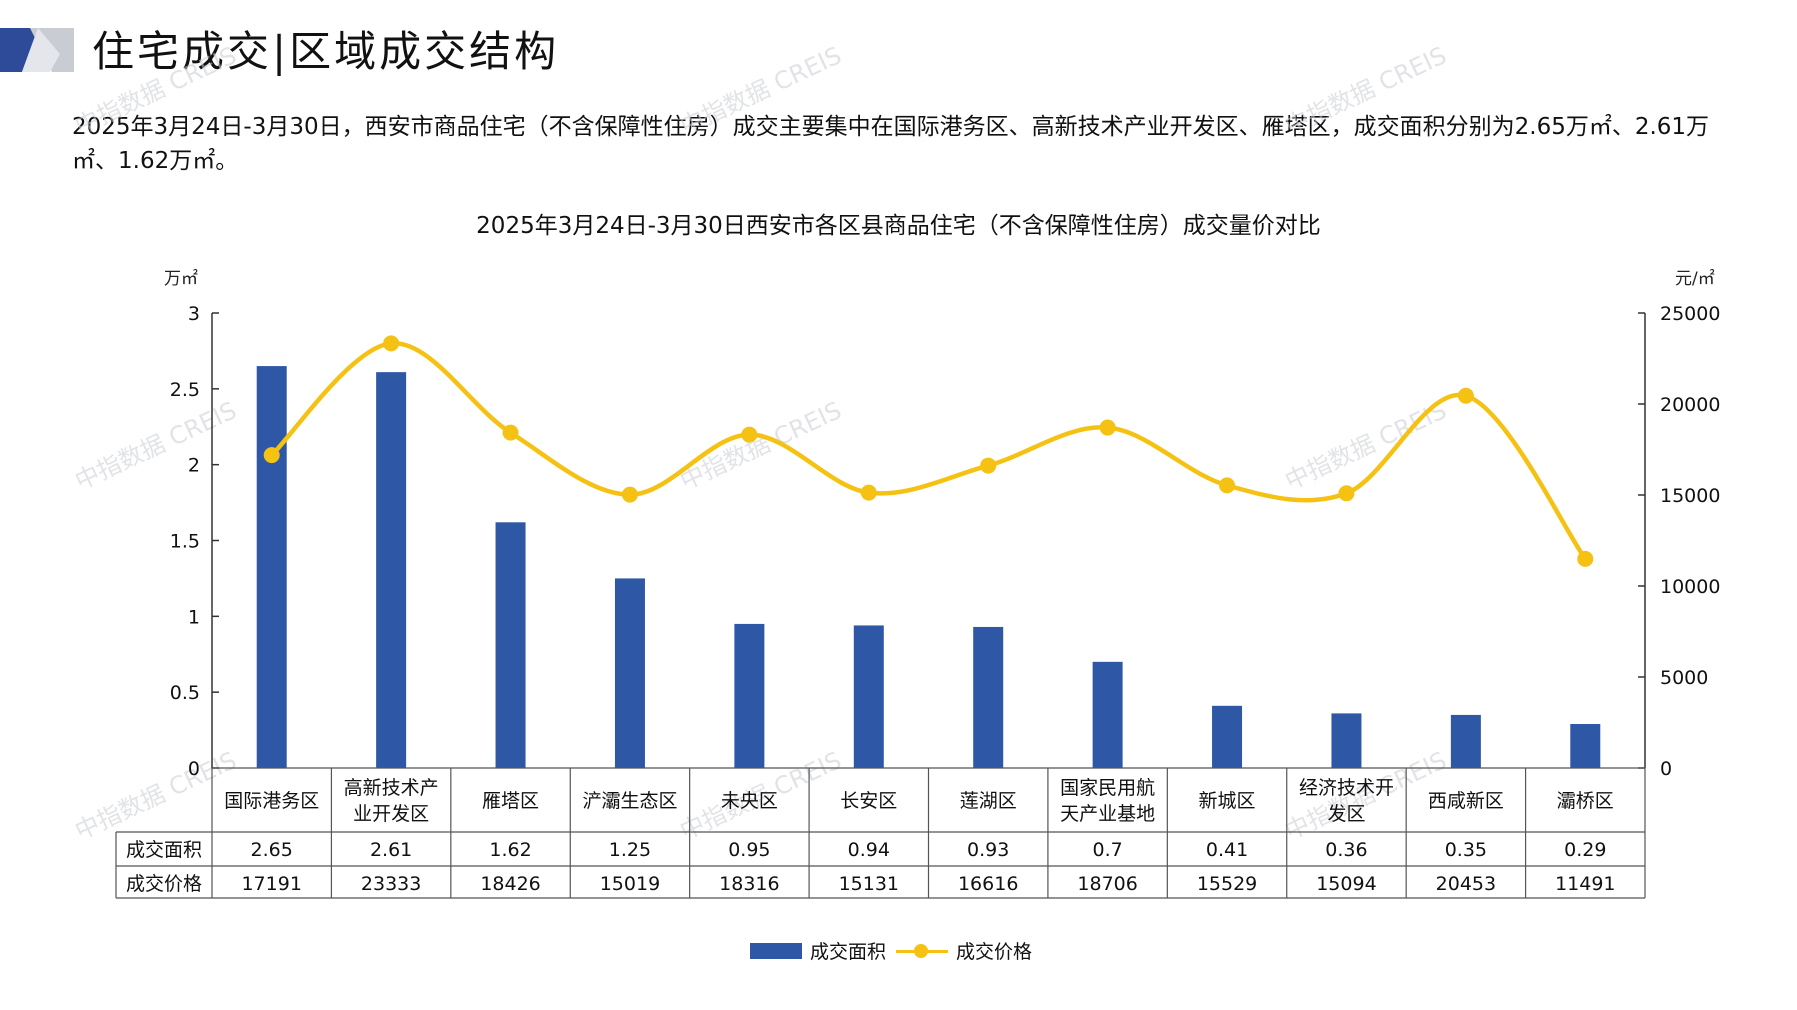  I want to click on y-left-tick-label: 0.5, so click(185, 693).